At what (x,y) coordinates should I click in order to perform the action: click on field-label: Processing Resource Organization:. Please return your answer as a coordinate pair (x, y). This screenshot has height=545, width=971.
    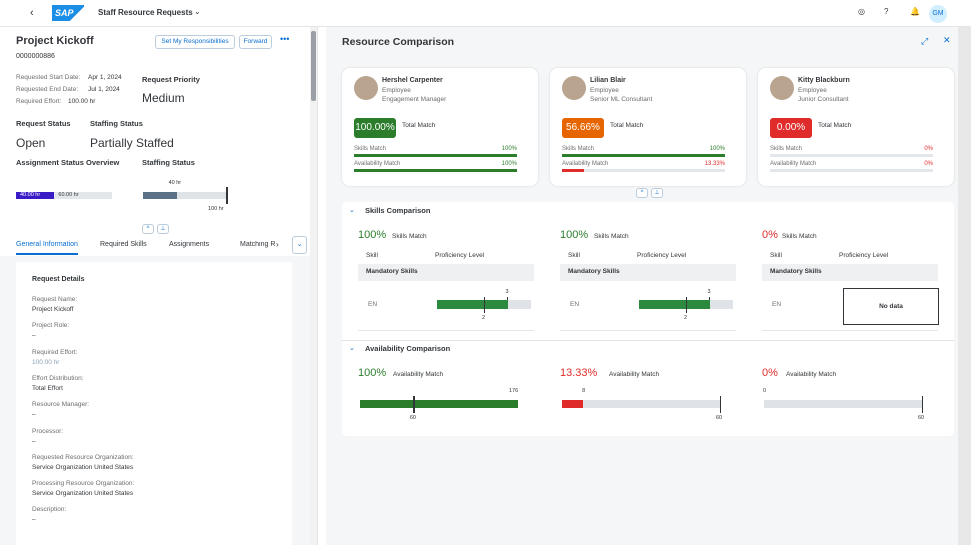
    Looking at the image, I should click on (83, 484).